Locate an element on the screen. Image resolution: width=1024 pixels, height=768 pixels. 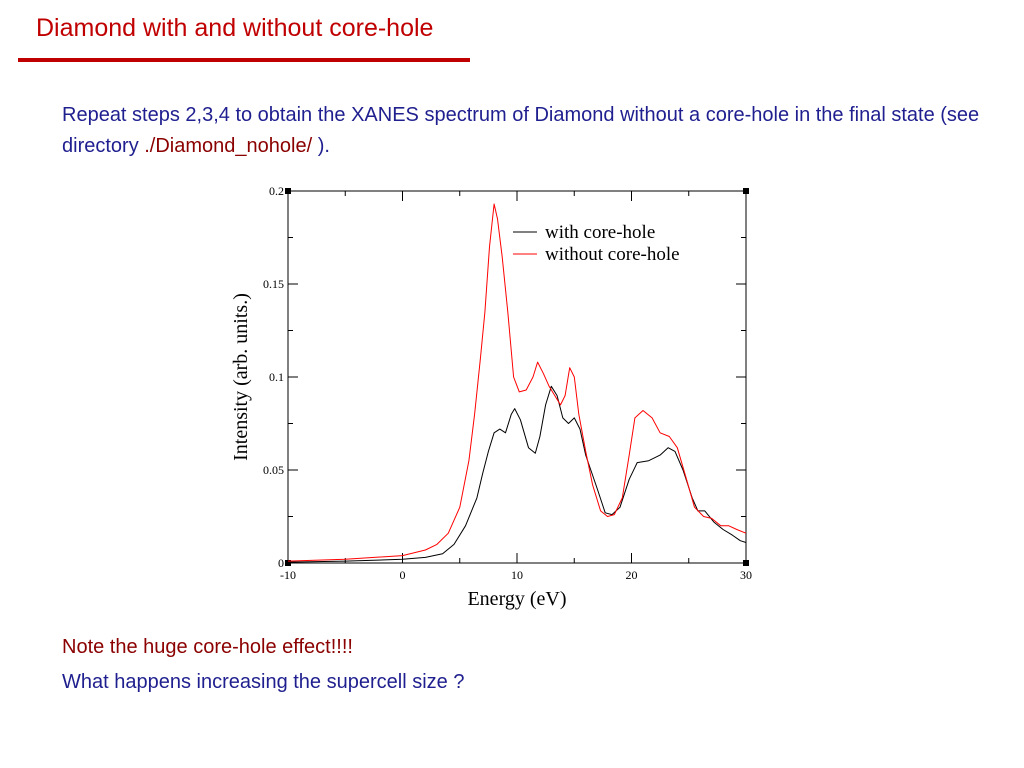
x-tick-label: 10 is located at coordinates (517, 575).